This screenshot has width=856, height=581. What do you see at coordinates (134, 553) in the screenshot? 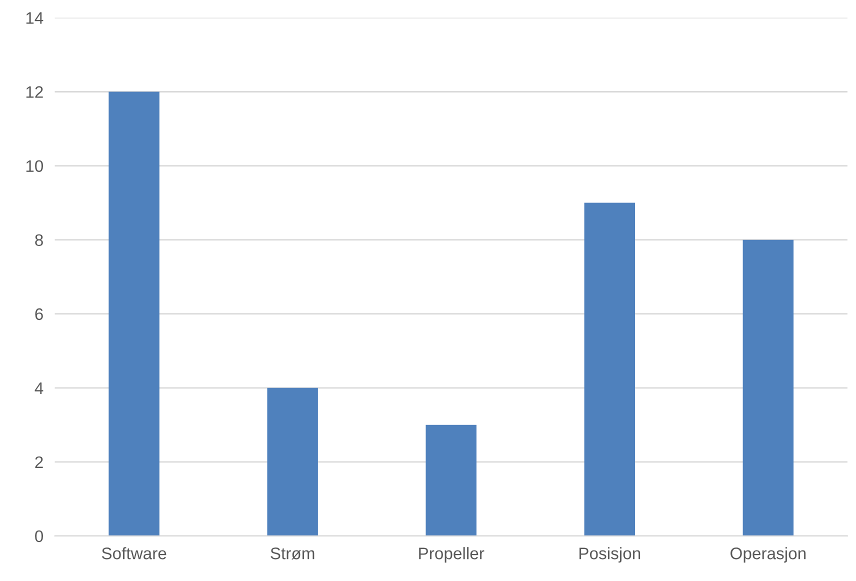
I see `x-tick-label: Software` at bounding box center [134, 553].